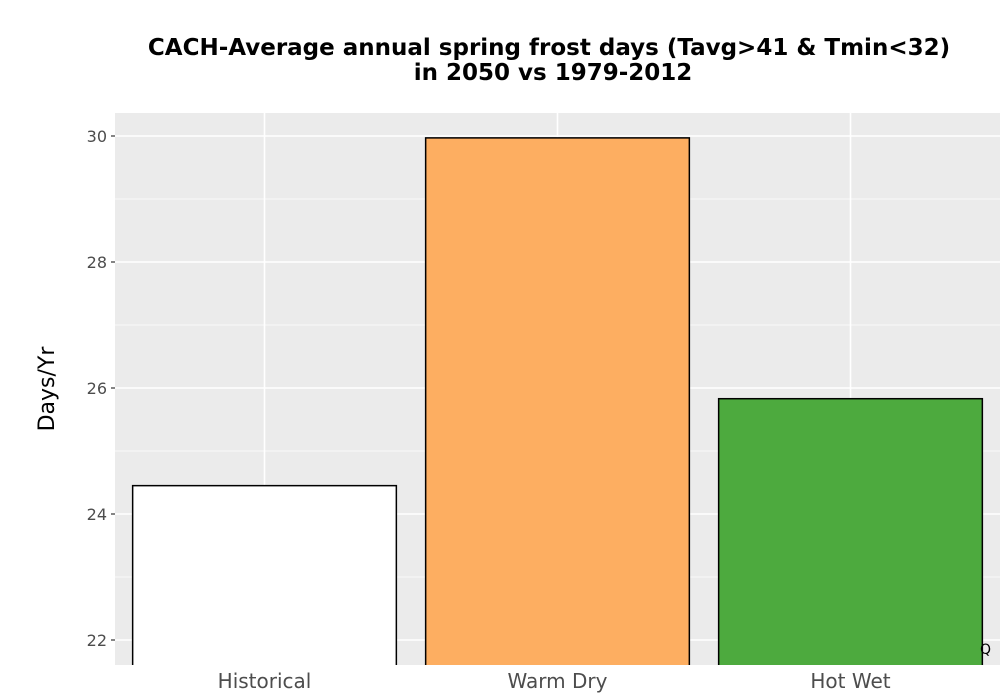 The width and height of the screenshot is (1000, 700). Describe the element at coordinates (553, 73) in the screenshot. I see `chart-title-line2: in 2050 vs 1979-2012` at that location.